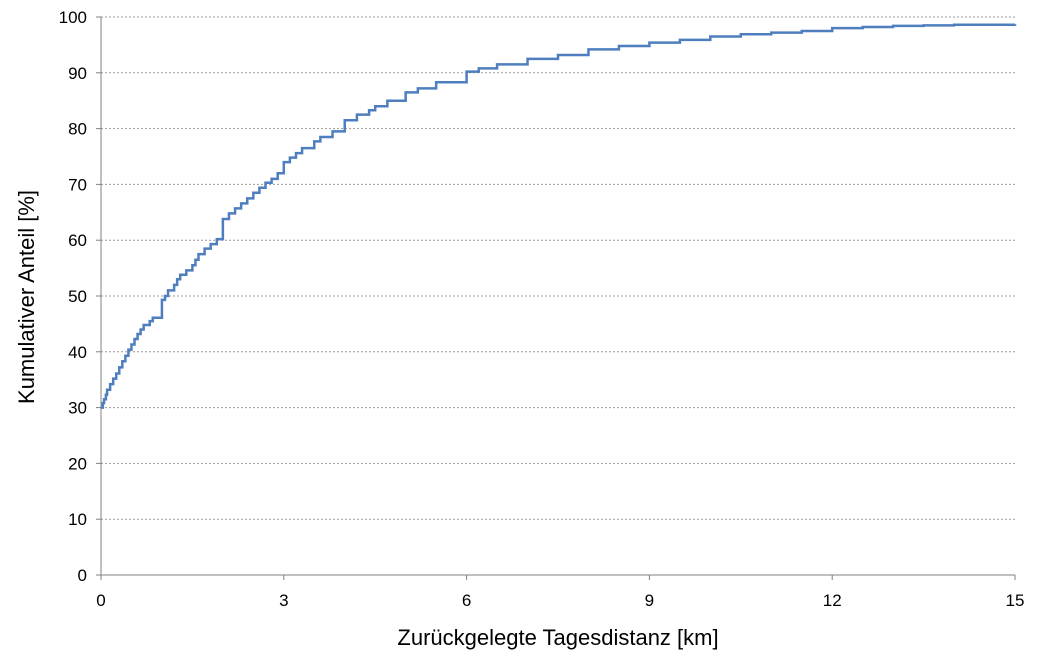 The height and width of the screenshot is (657, 1039). I want to click on y-tick-label-5: 50, so click(77, 296).